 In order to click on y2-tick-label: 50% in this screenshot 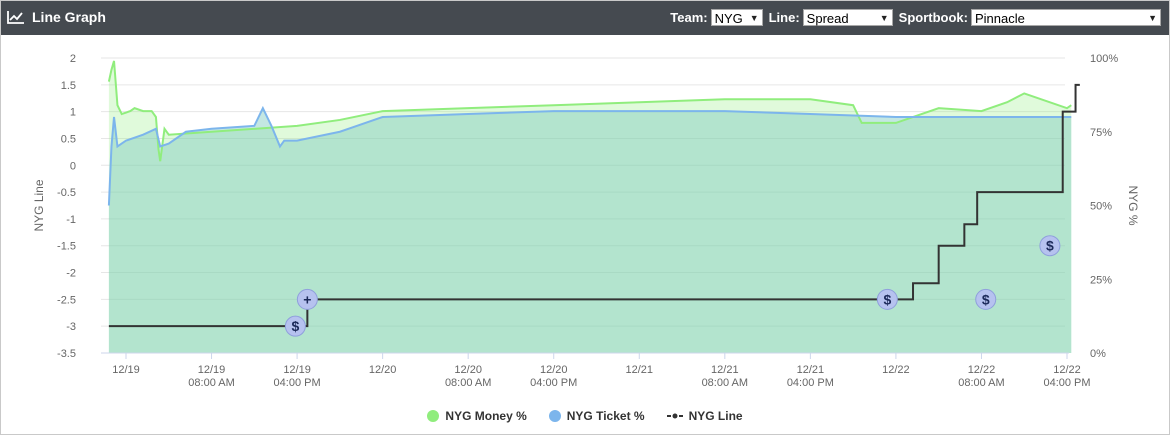, I will do `click(1101, 207)`.